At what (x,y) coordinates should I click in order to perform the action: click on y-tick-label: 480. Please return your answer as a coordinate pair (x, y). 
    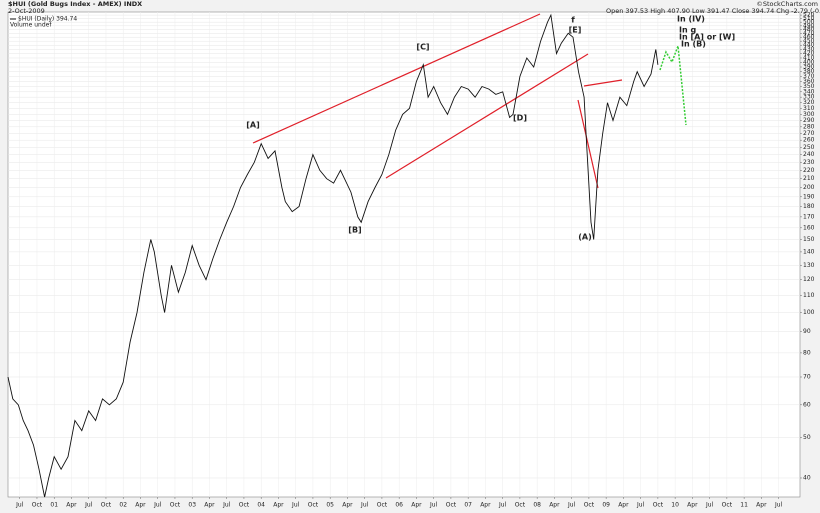
    Looking at the image, I should click on (809, 29).